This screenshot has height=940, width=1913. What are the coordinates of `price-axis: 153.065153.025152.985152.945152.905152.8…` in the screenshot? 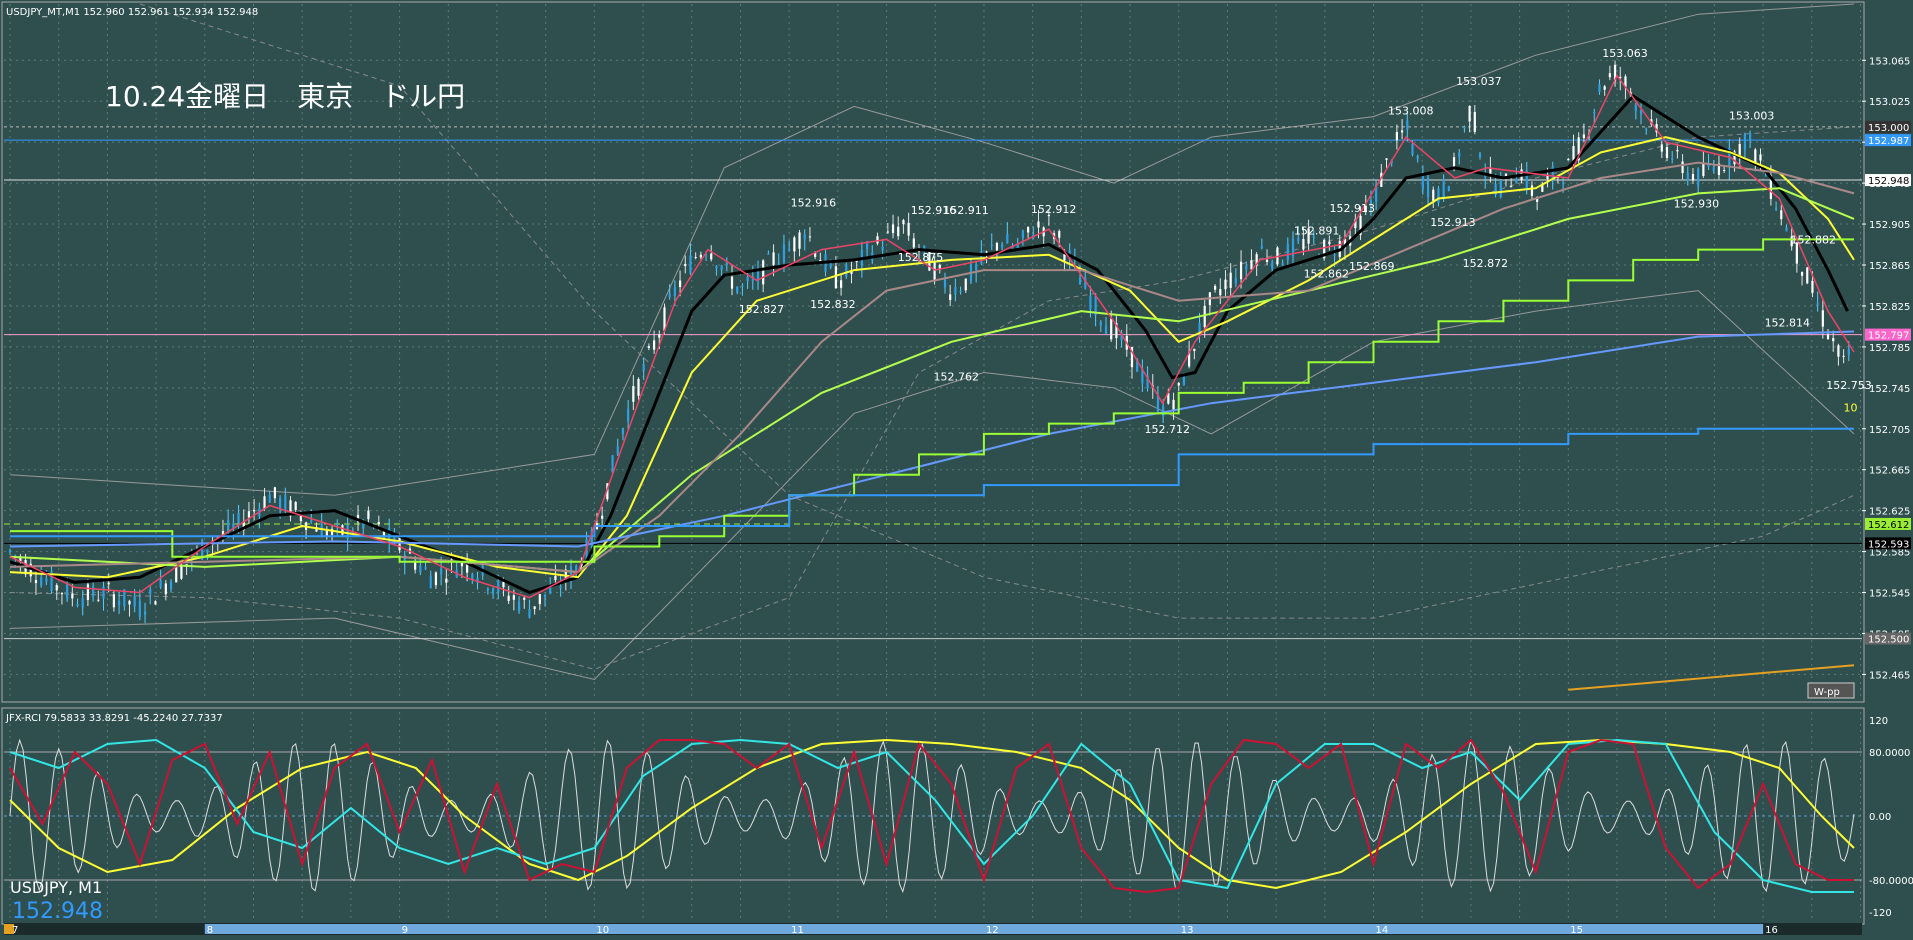 It's located at (1886, 368).